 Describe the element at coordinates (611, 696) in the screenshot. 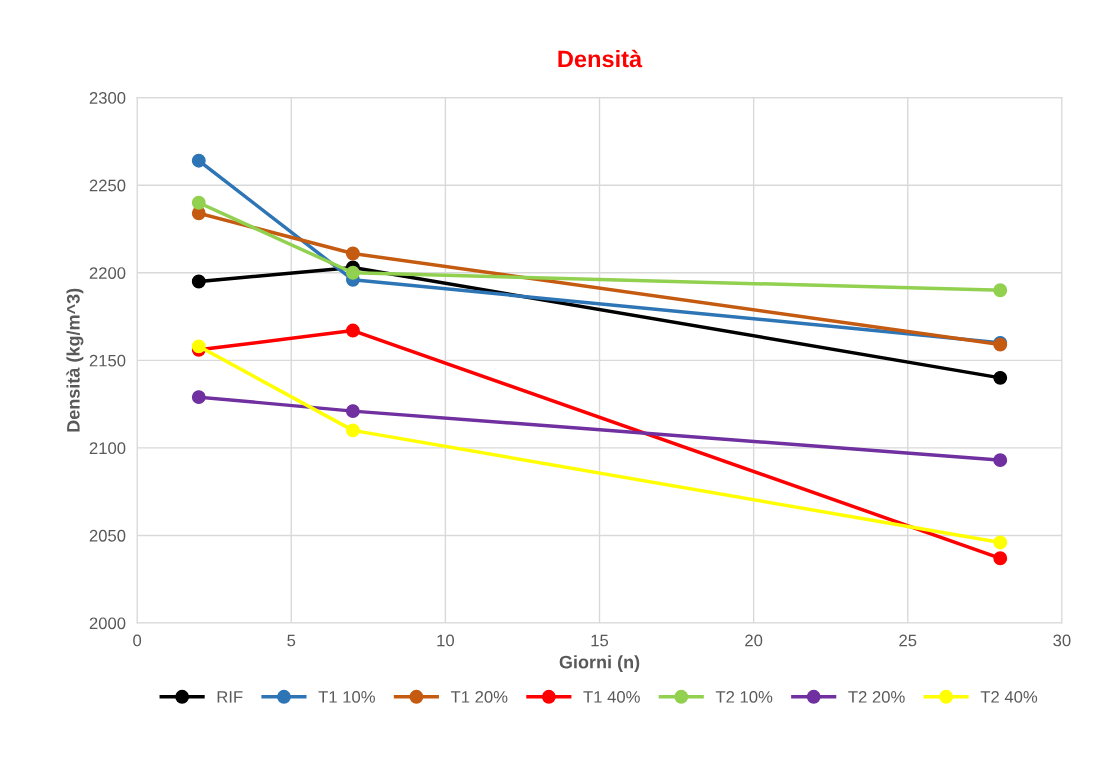

I see `legend-label: T1 40%` at that location.